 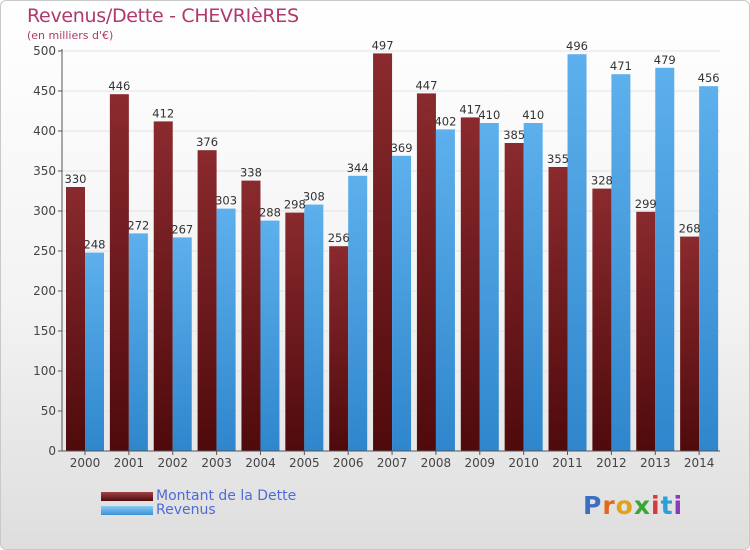 I want to click on y-tick-label: 450, so click(x=44, y=91).